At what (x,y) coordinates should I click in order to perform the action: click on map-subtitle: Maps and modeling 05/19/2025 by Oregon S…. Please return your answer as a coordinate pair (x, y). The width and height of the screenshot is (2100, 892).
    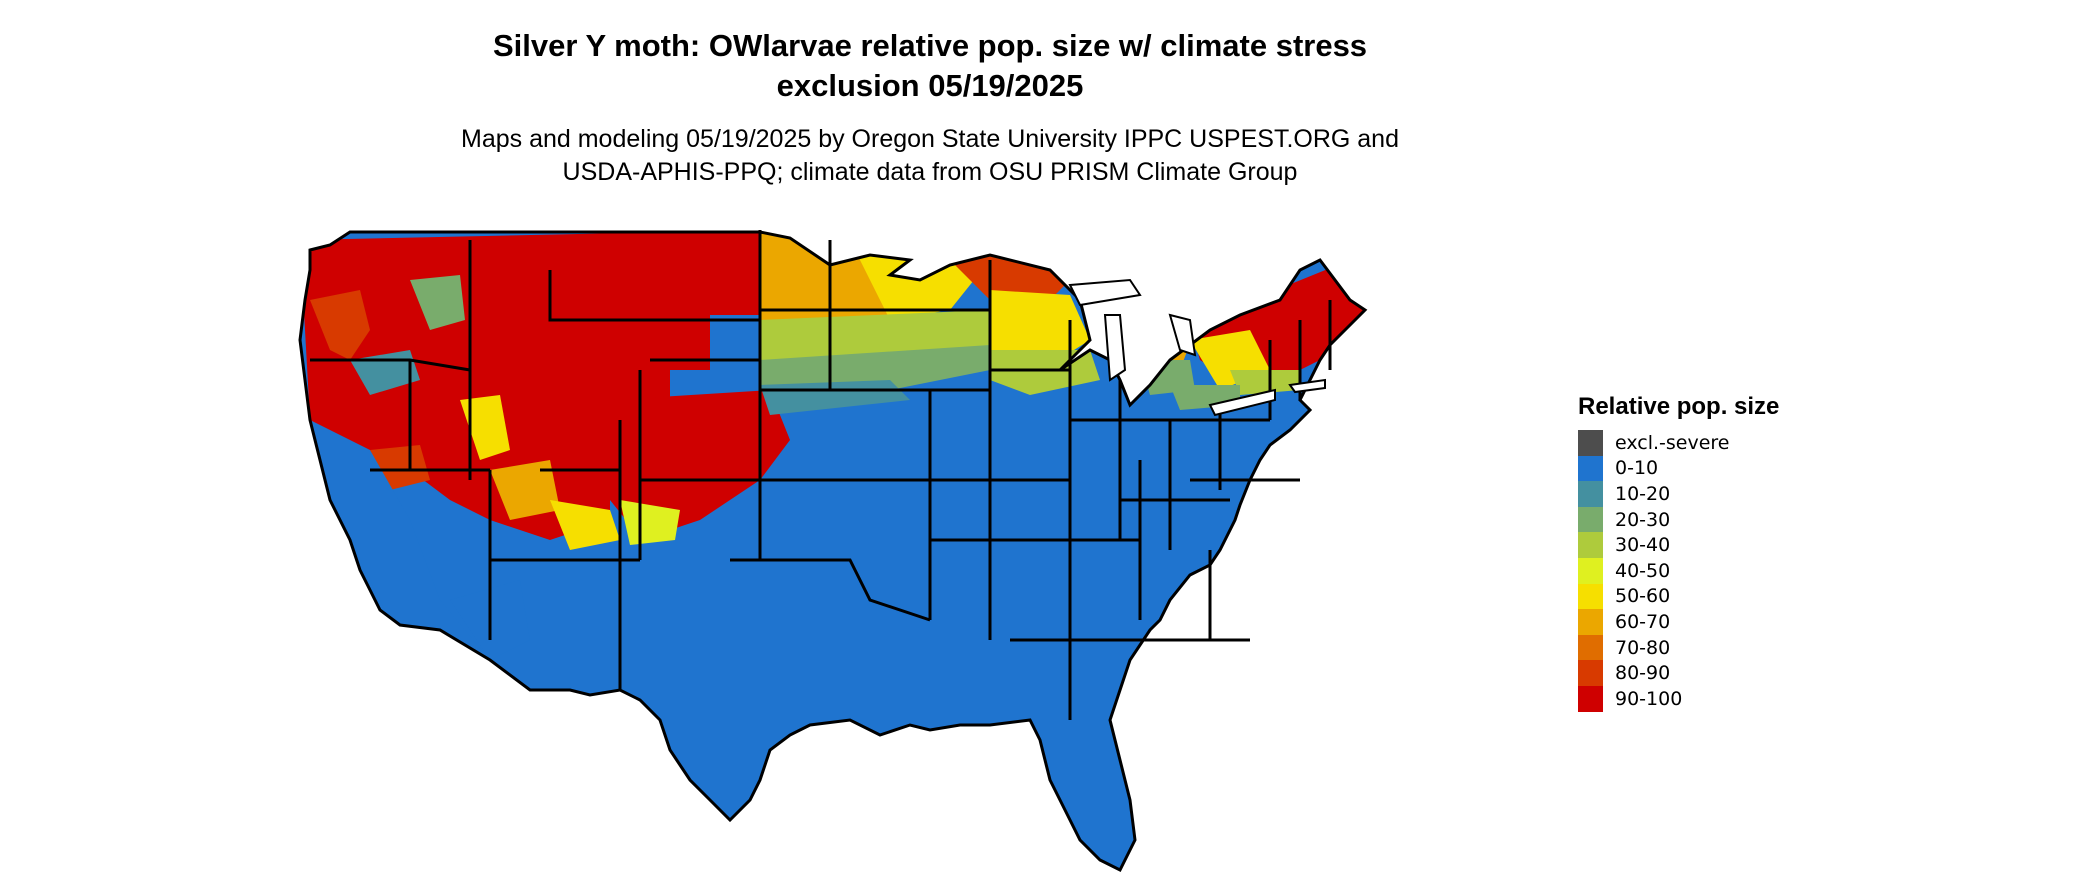
    Looking at the image, I should click on (930, 156).